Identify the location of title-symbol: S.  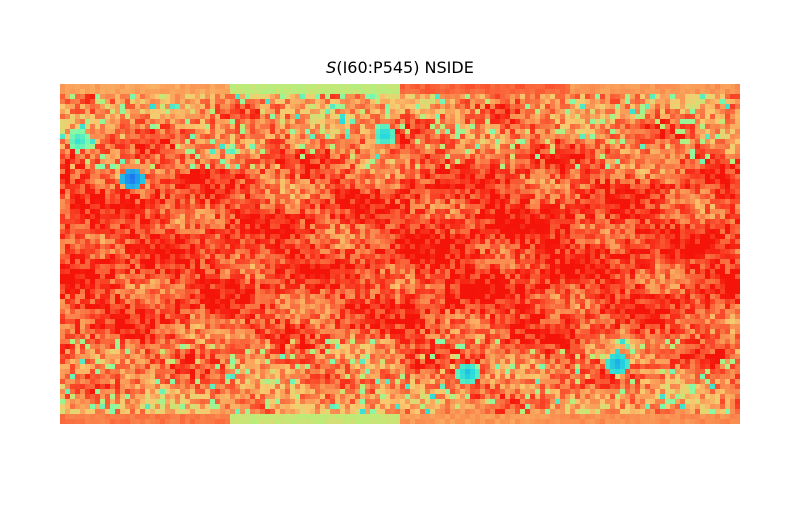
(331, 67).